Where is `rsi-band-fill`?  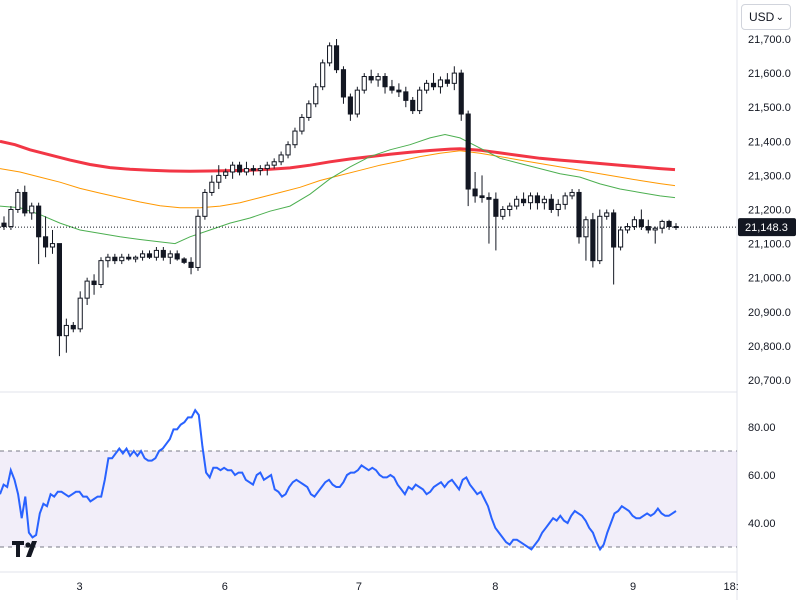
rsi-band-fill is located at coordinates (368, 499).